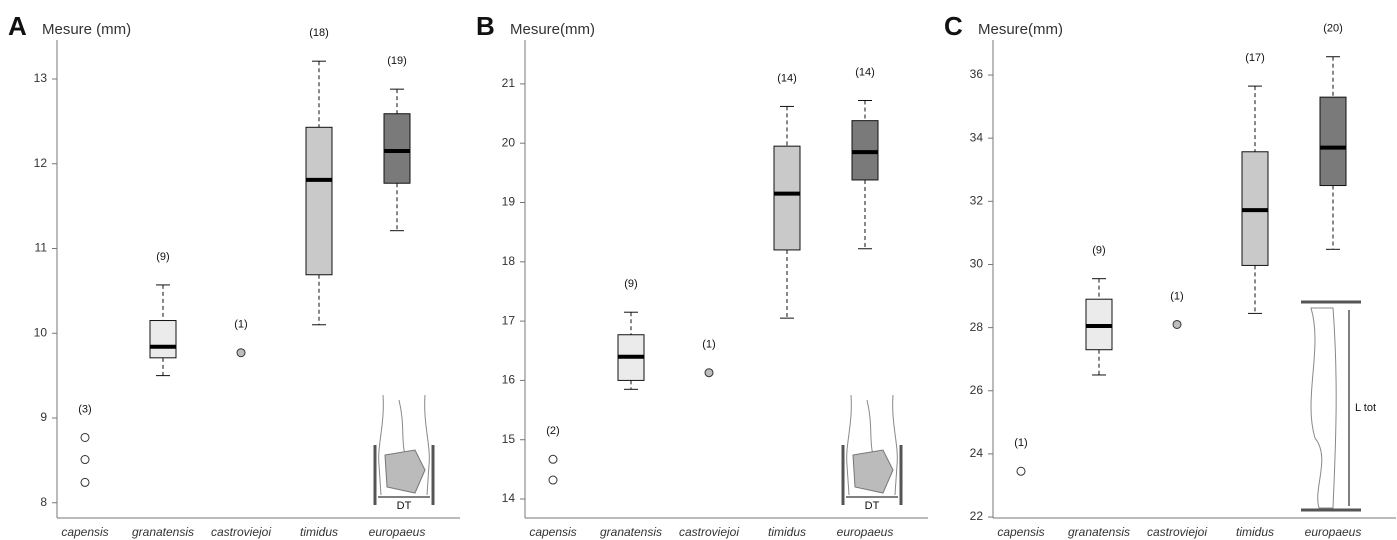 This screenshot has height=540, width=1397. I want to click on y-tick-label: 8, so click(43, 502).